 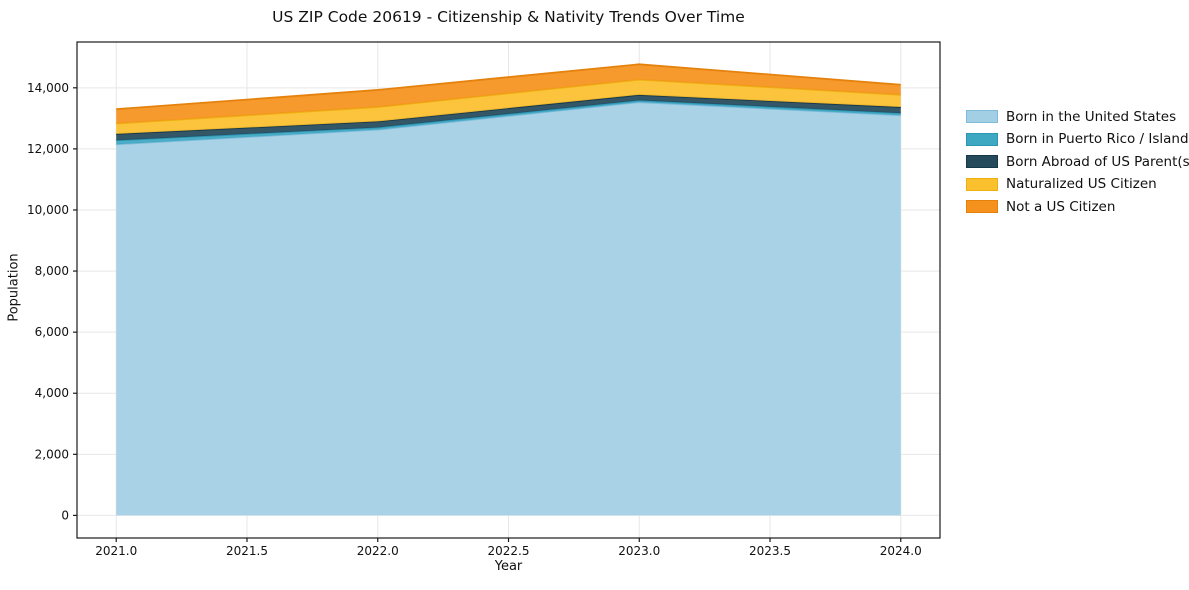 I want to click on y-tick-label: 10,000, so click(x=48, y=210).